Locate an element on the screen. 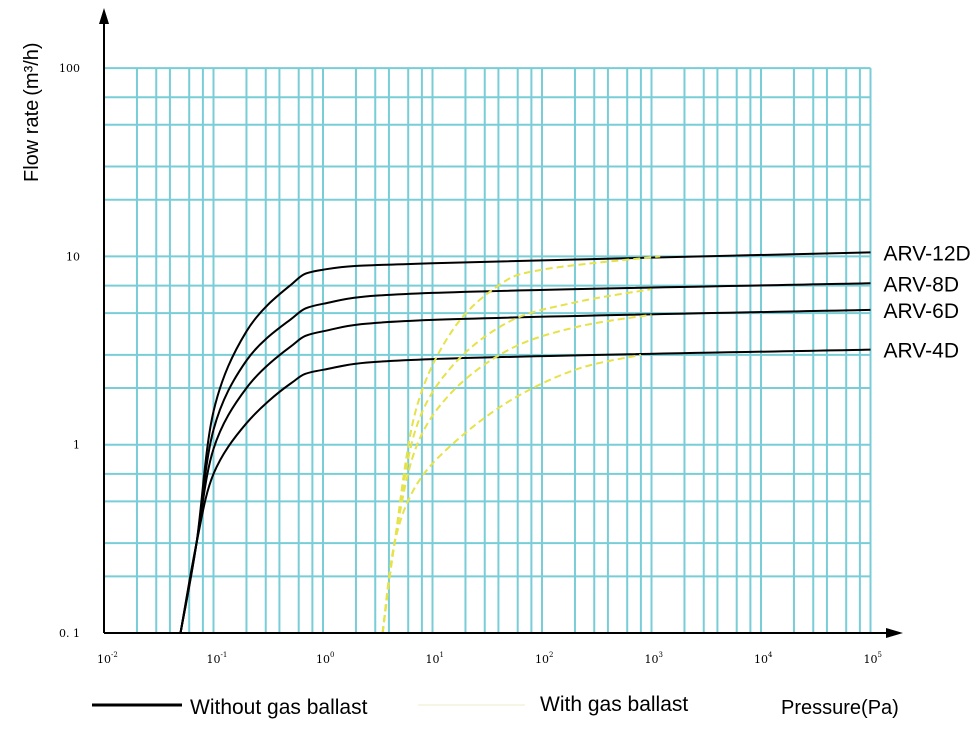 This screenshot has height=737, width=975. x-tick-label: 10⁰ is located at coordinates (325, 658).